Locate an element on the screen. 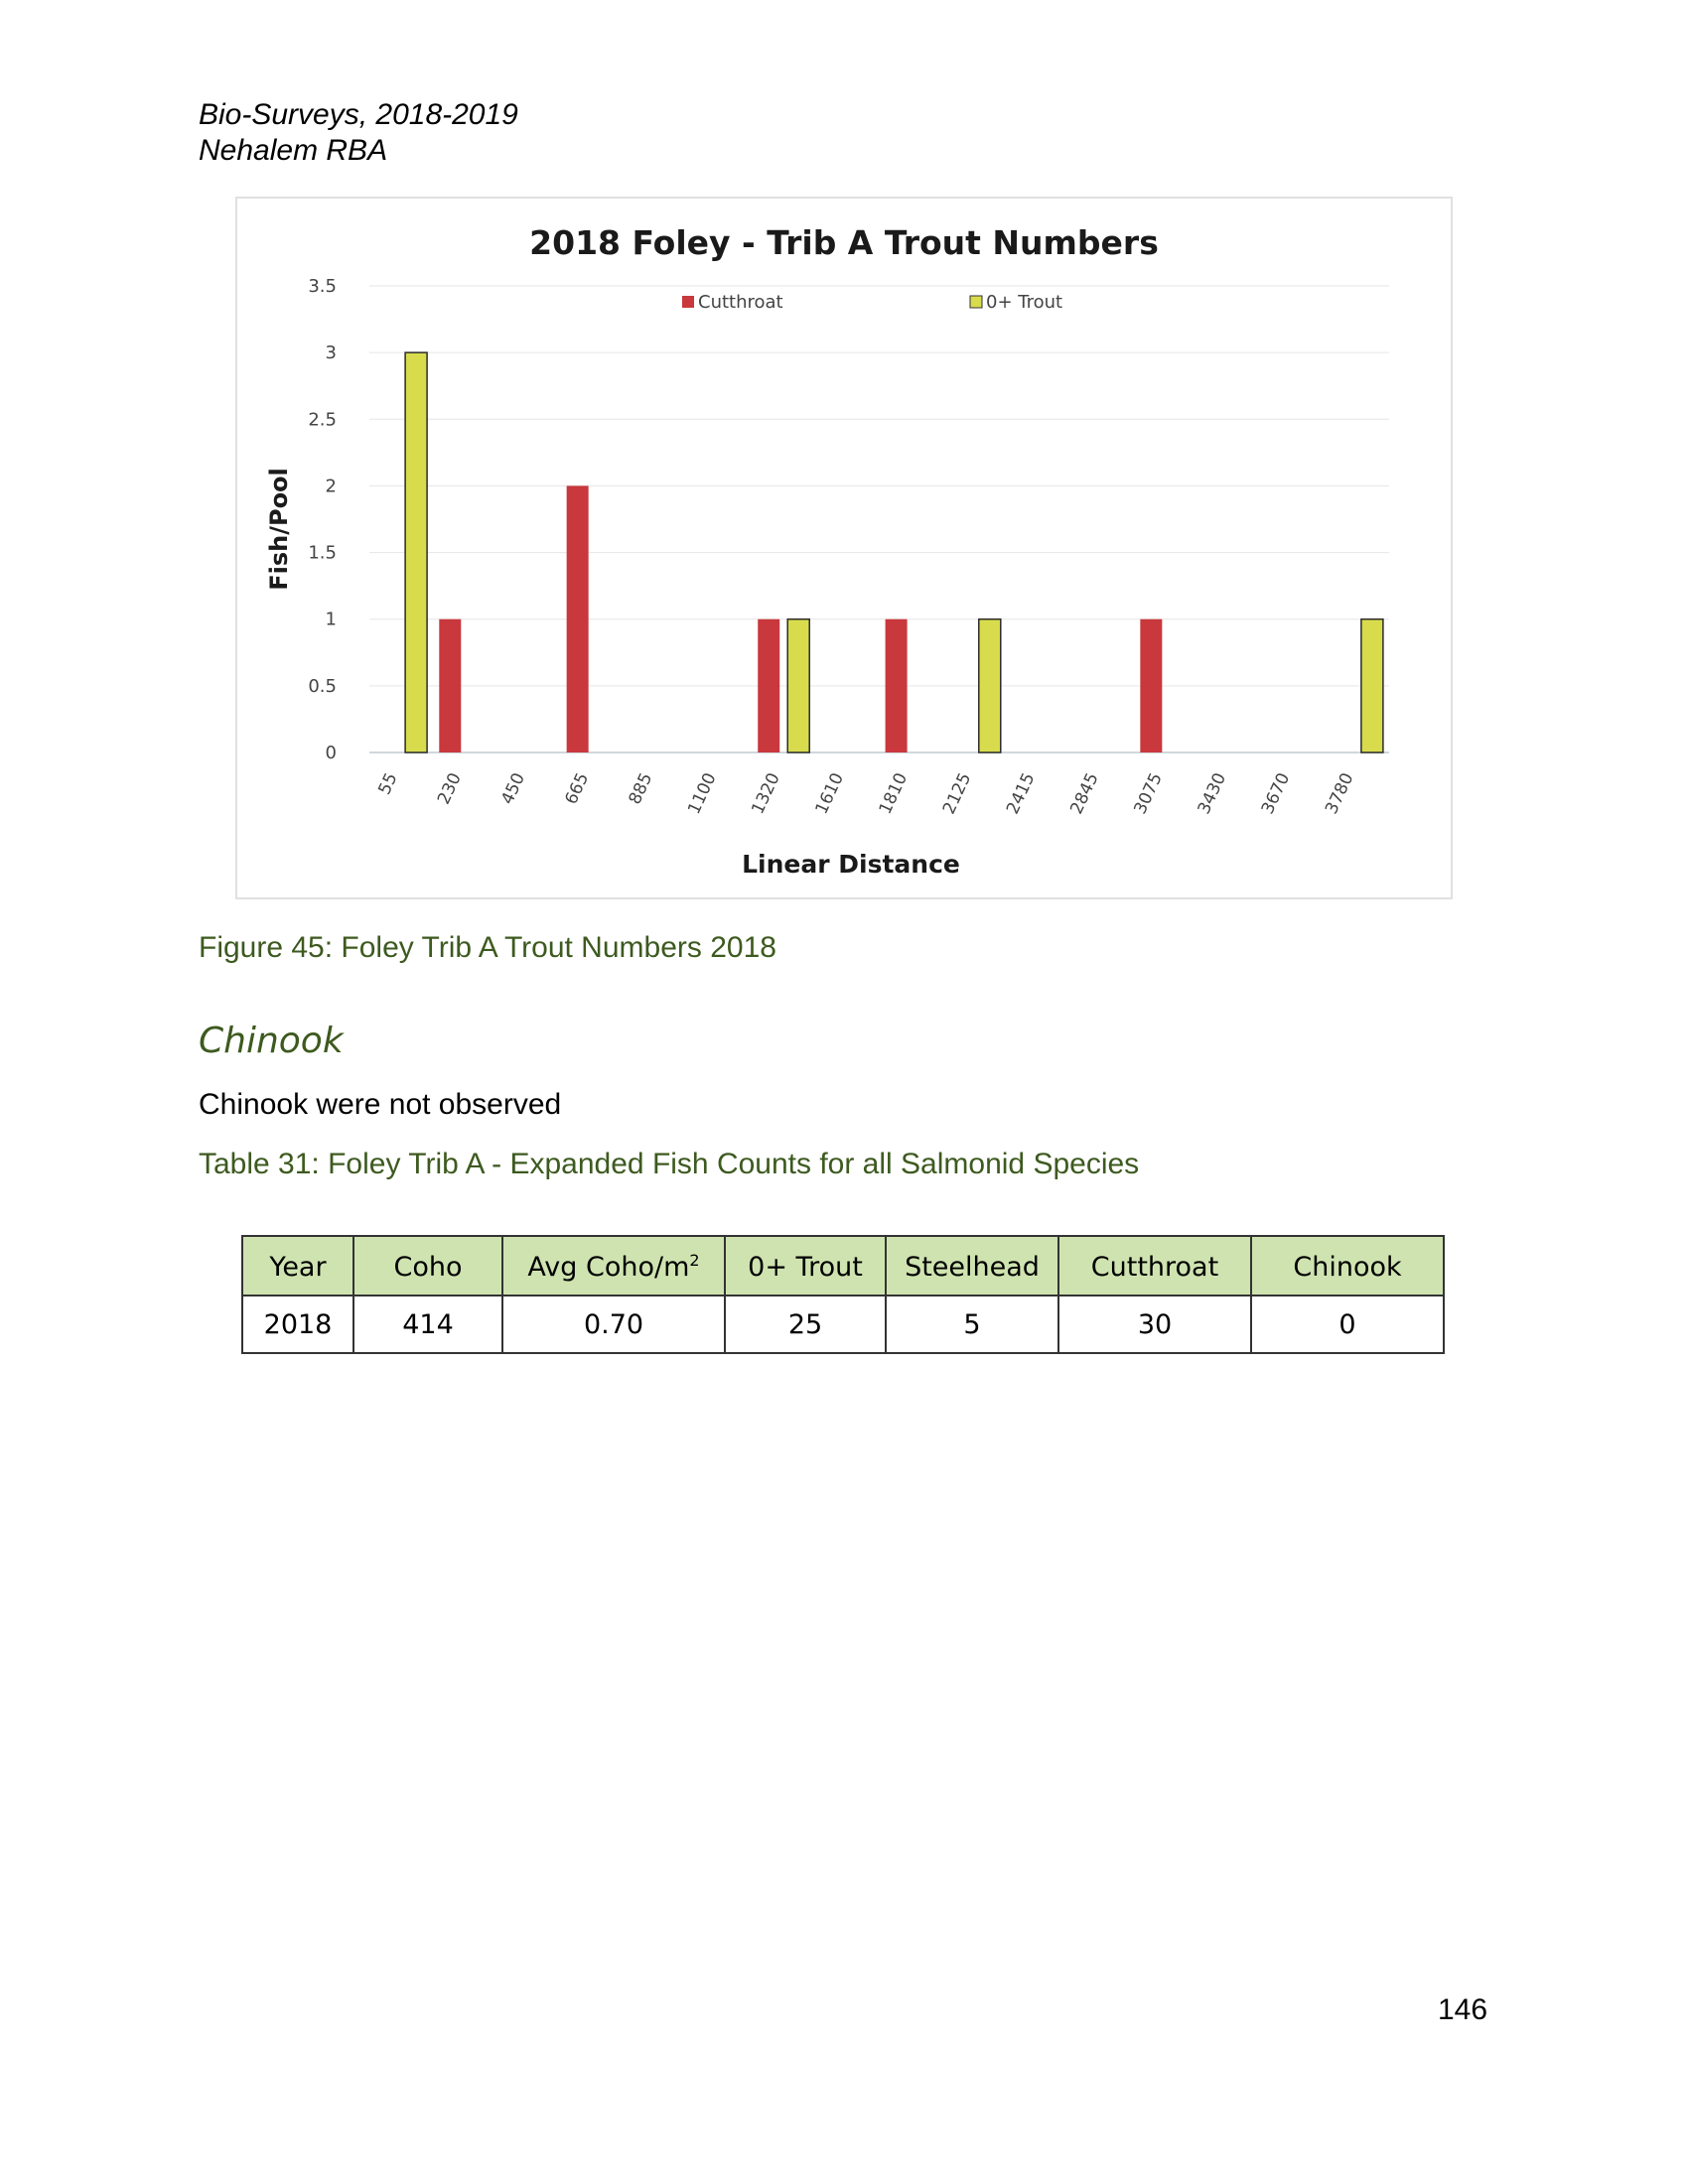 The height and width of the screenshot is (2184, 1688). header-avg-coho-superscript: 2 is located at coordinates (694, 1260).